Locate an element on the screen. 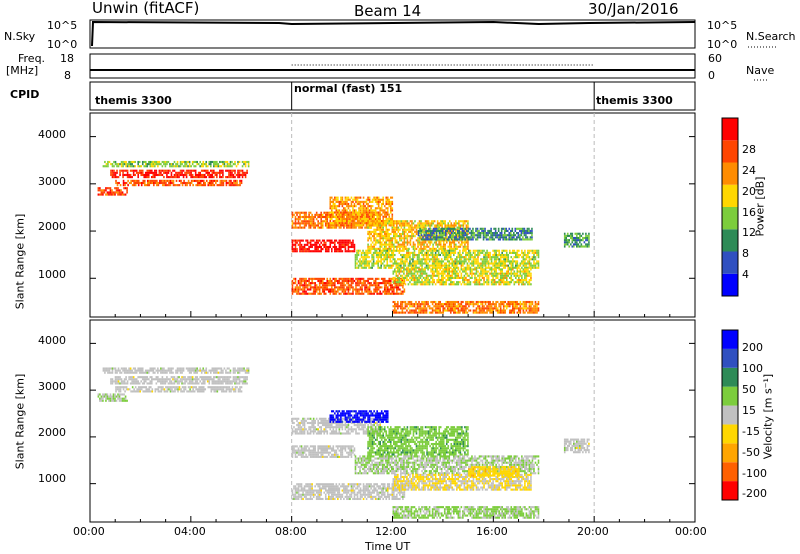 The width and height of the screenshot is (800, 554). nsky-tick-low: 10^0 is located at coordinates (62, 44).